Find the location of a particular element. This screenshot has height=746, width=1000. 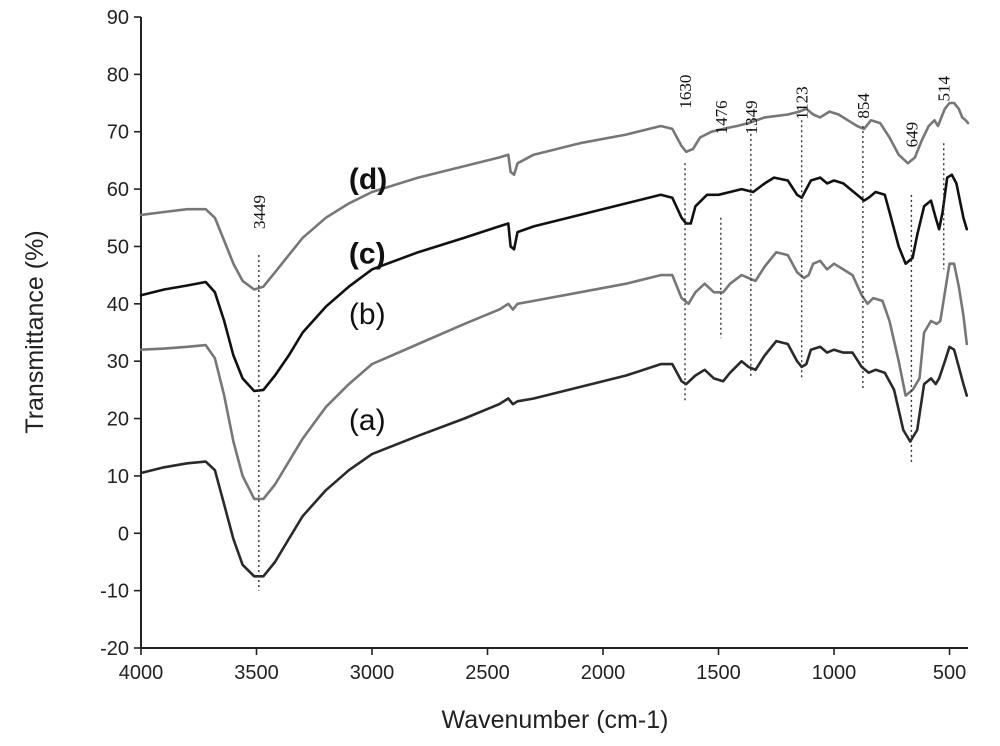

x-tick-label: 500 is located at coordinates (949, 673).